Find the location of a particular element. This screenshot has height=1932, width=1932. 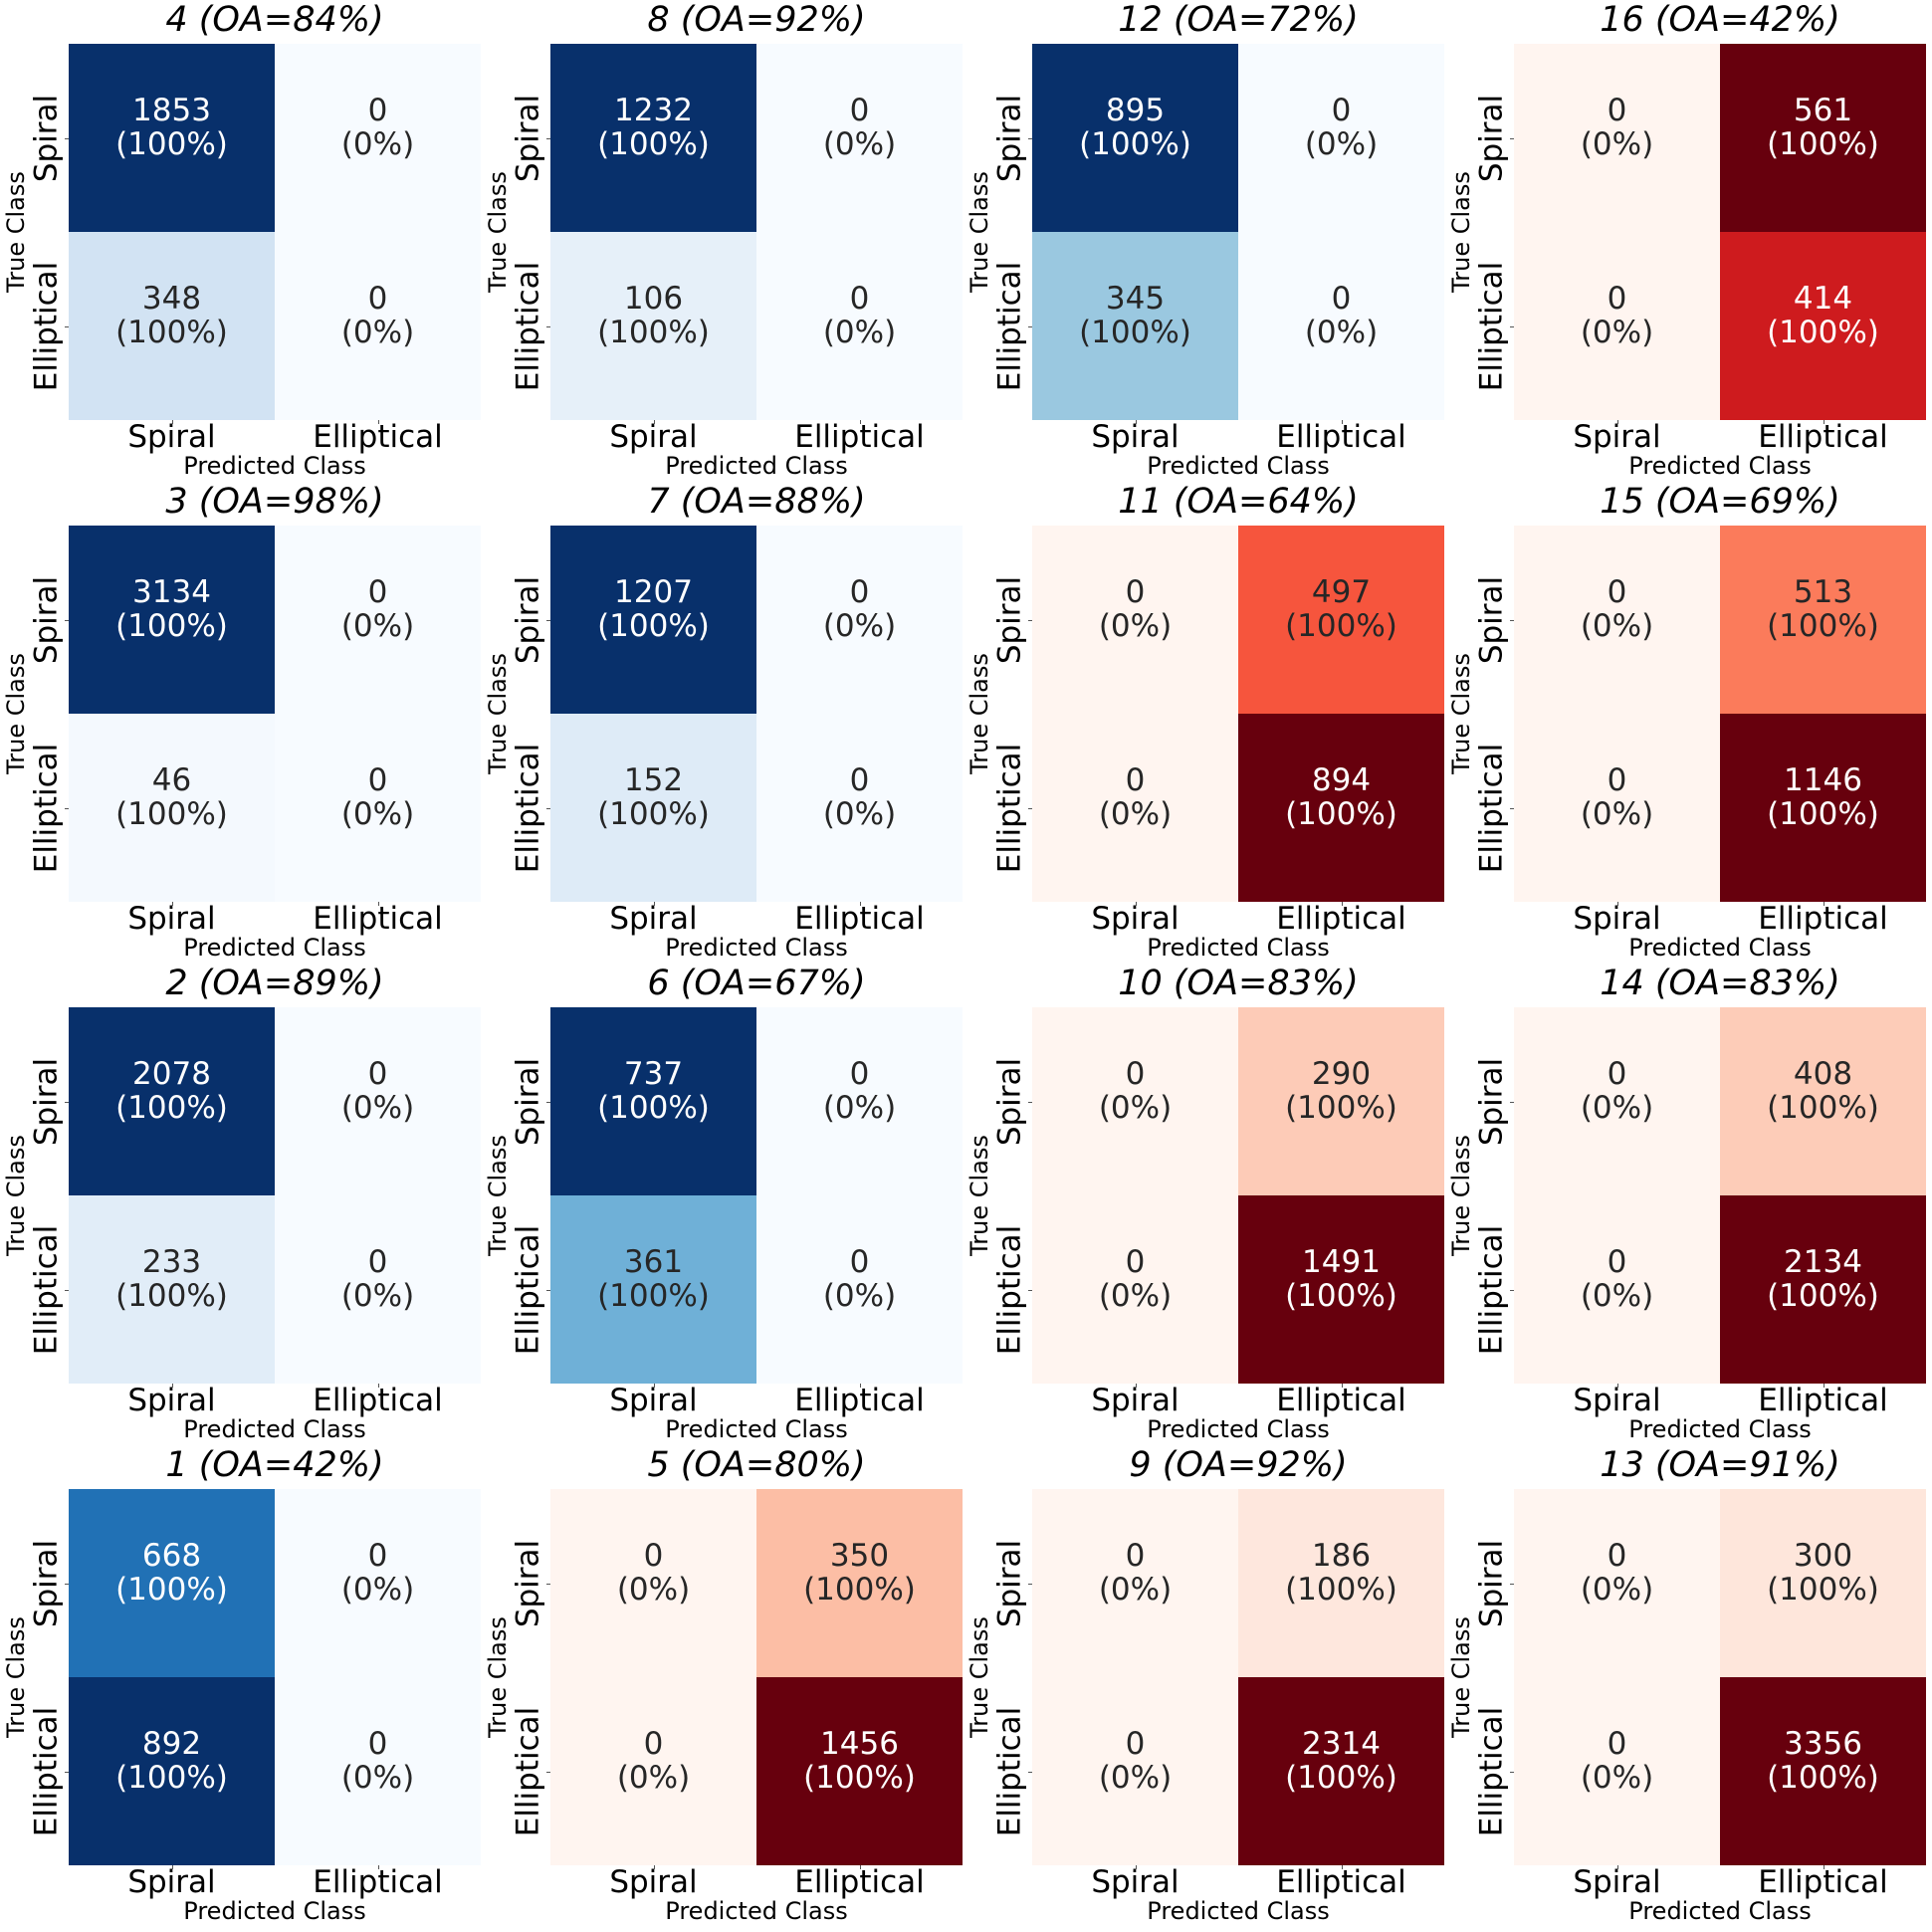

heatmap-cell: 350 (100%) is located at coordinates (859, 1583).